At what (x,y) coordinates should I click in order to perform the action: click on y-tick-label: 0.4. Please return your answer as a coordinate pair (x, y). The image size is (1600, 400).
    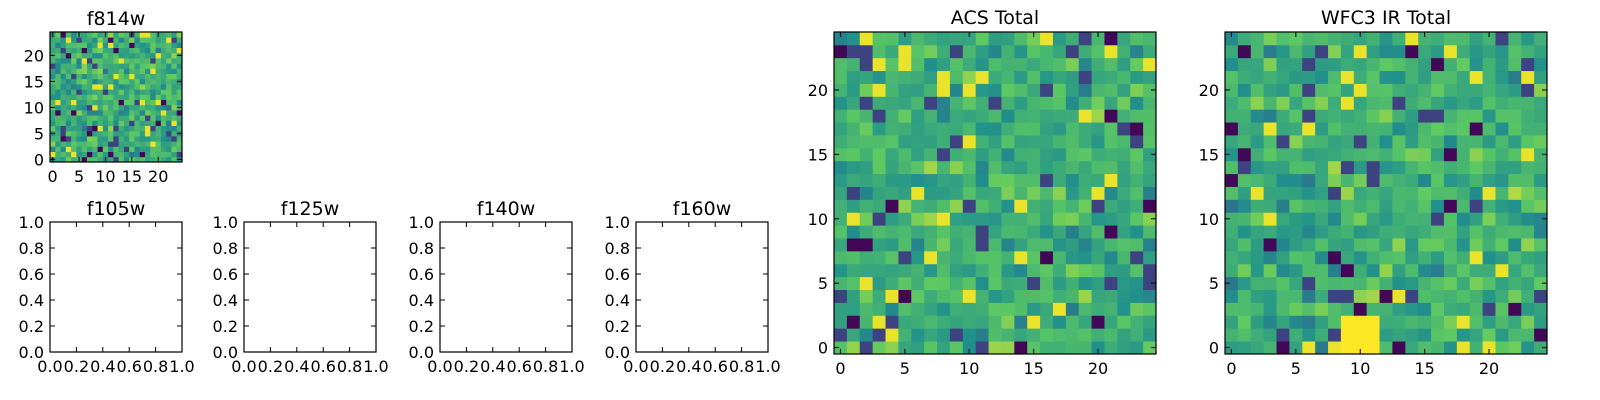
    Looking at the image, I should click on (617, 300).